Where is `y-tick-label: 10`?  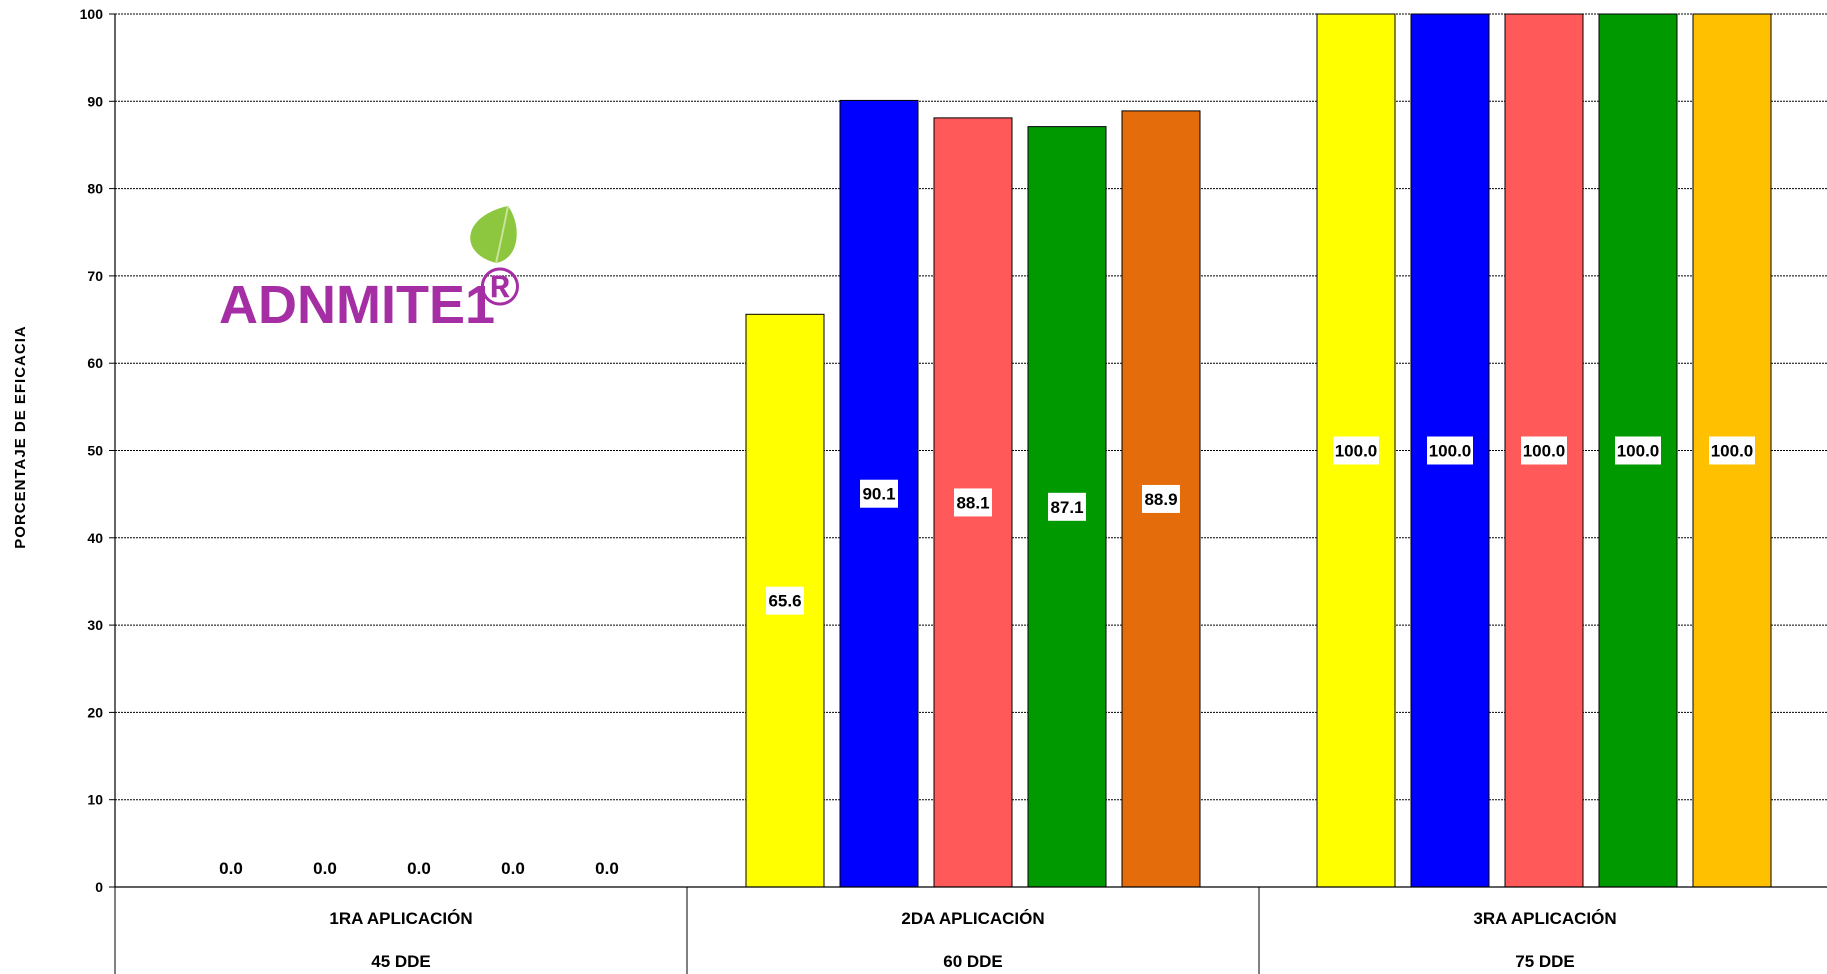
y-tick-label: 10 is located at coordinates (95, 800).